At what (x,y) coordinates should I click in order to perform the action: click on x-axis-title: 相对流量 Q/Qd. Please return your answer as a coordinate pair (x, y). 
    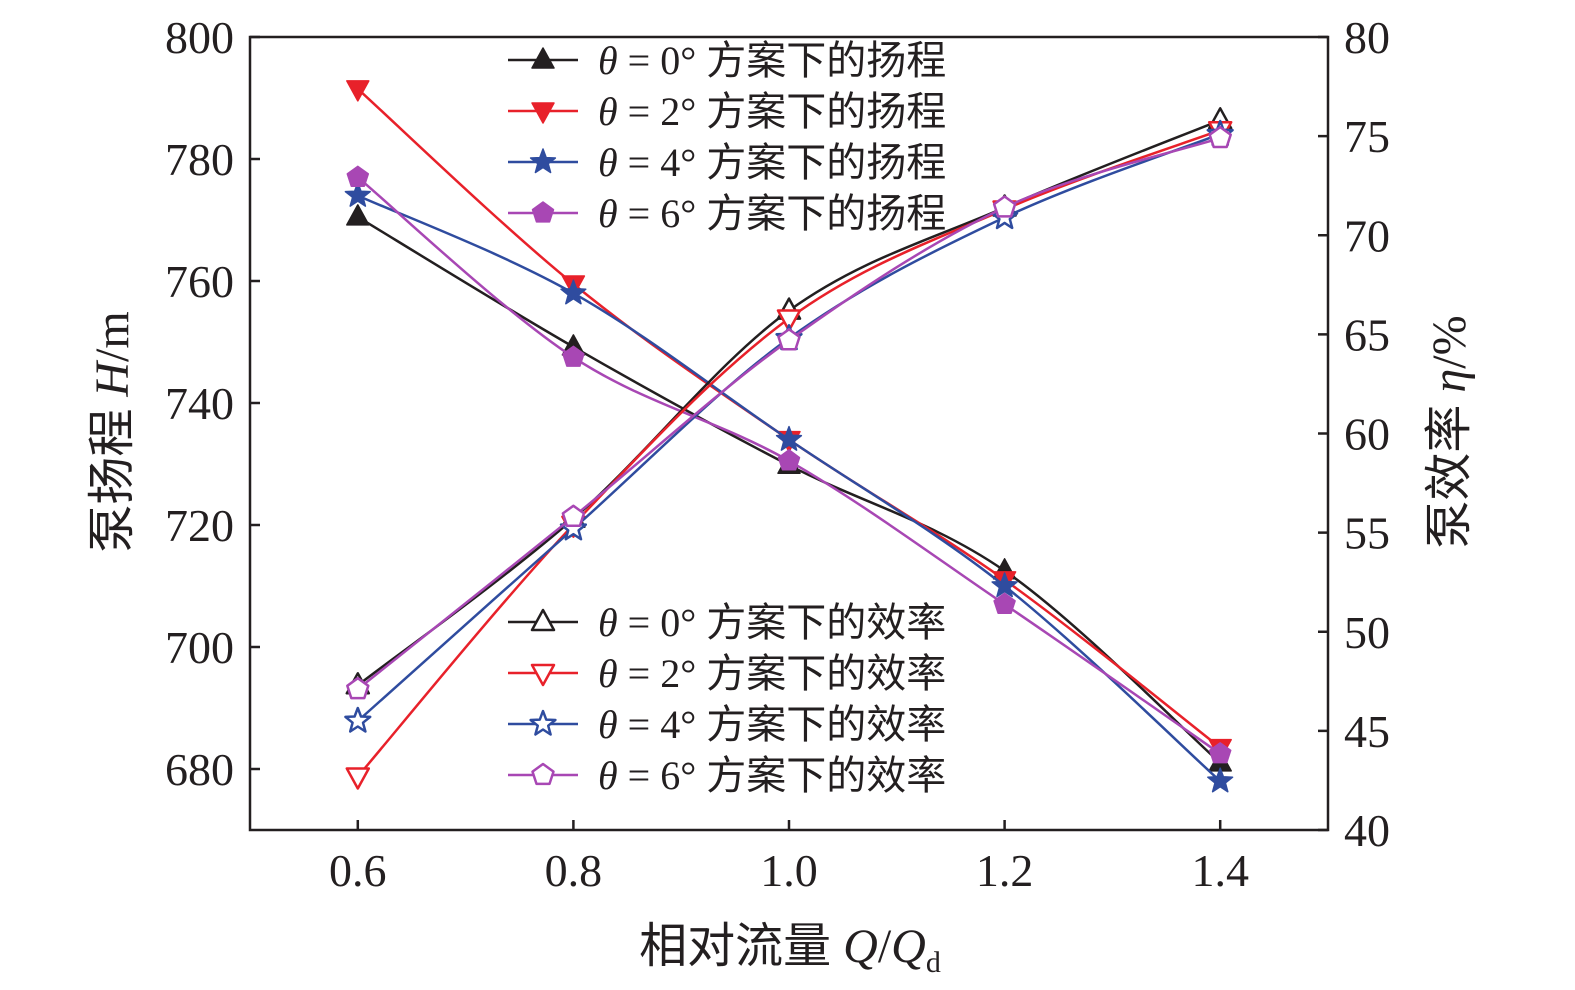
    Looking at the image, I should click on (790, 949).